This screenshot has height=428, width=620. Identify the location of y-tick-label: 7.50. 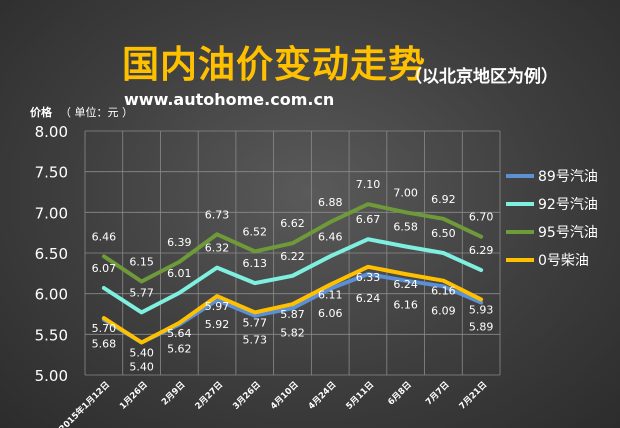
(51, 173).